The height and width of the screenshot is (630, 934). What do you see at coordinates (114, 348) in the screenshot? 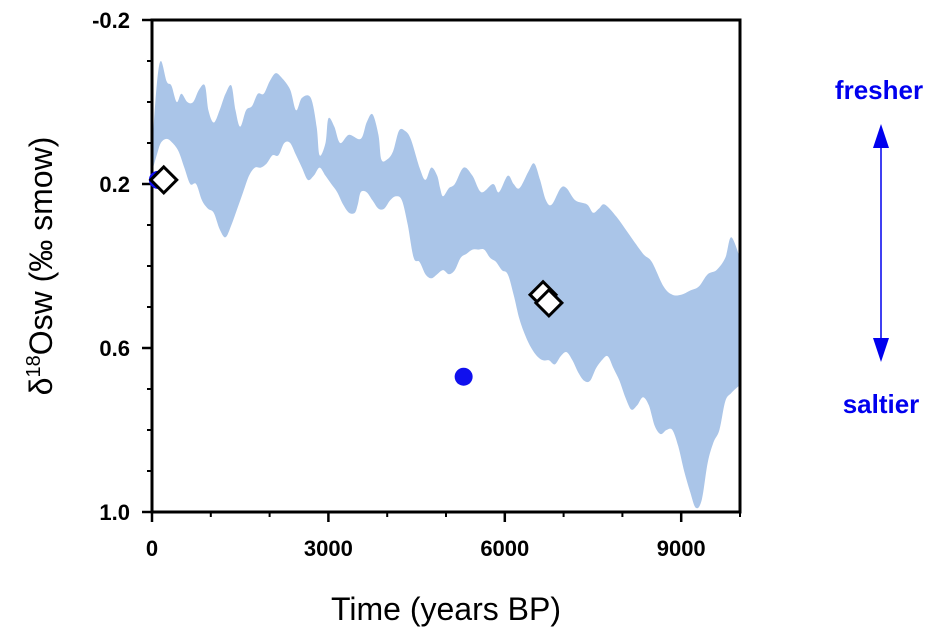
I see `y-tick-label: 0.6` at bounding box center [114, 348].